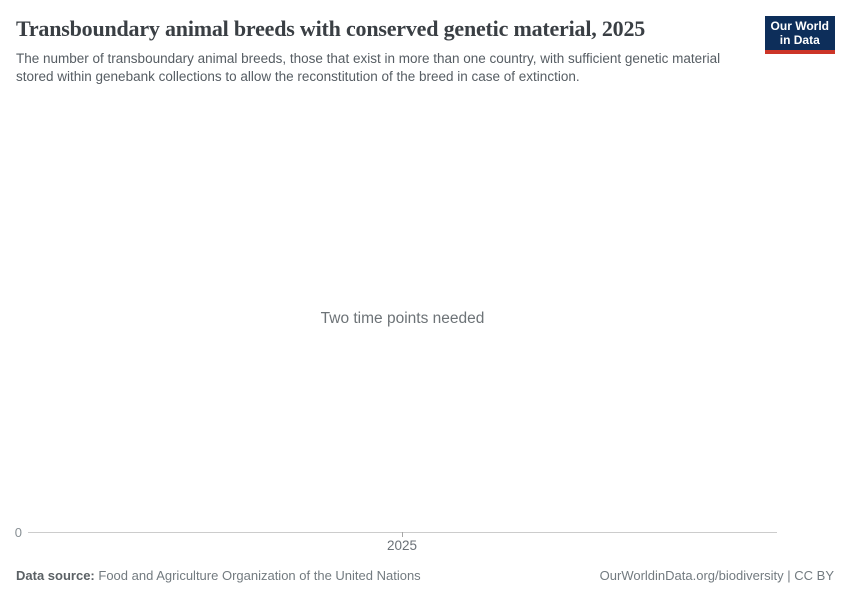  I want to click on license-credit-link: OurWorldinData.org/biodiversity | CC BY, so click(716, 575).